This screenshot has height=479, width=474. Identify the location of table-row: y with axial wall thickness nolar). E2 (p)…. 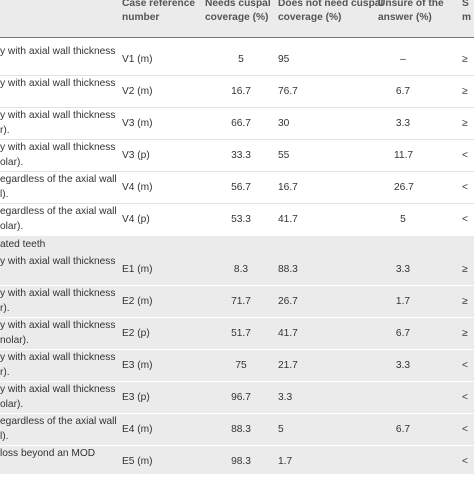
(237, 335).